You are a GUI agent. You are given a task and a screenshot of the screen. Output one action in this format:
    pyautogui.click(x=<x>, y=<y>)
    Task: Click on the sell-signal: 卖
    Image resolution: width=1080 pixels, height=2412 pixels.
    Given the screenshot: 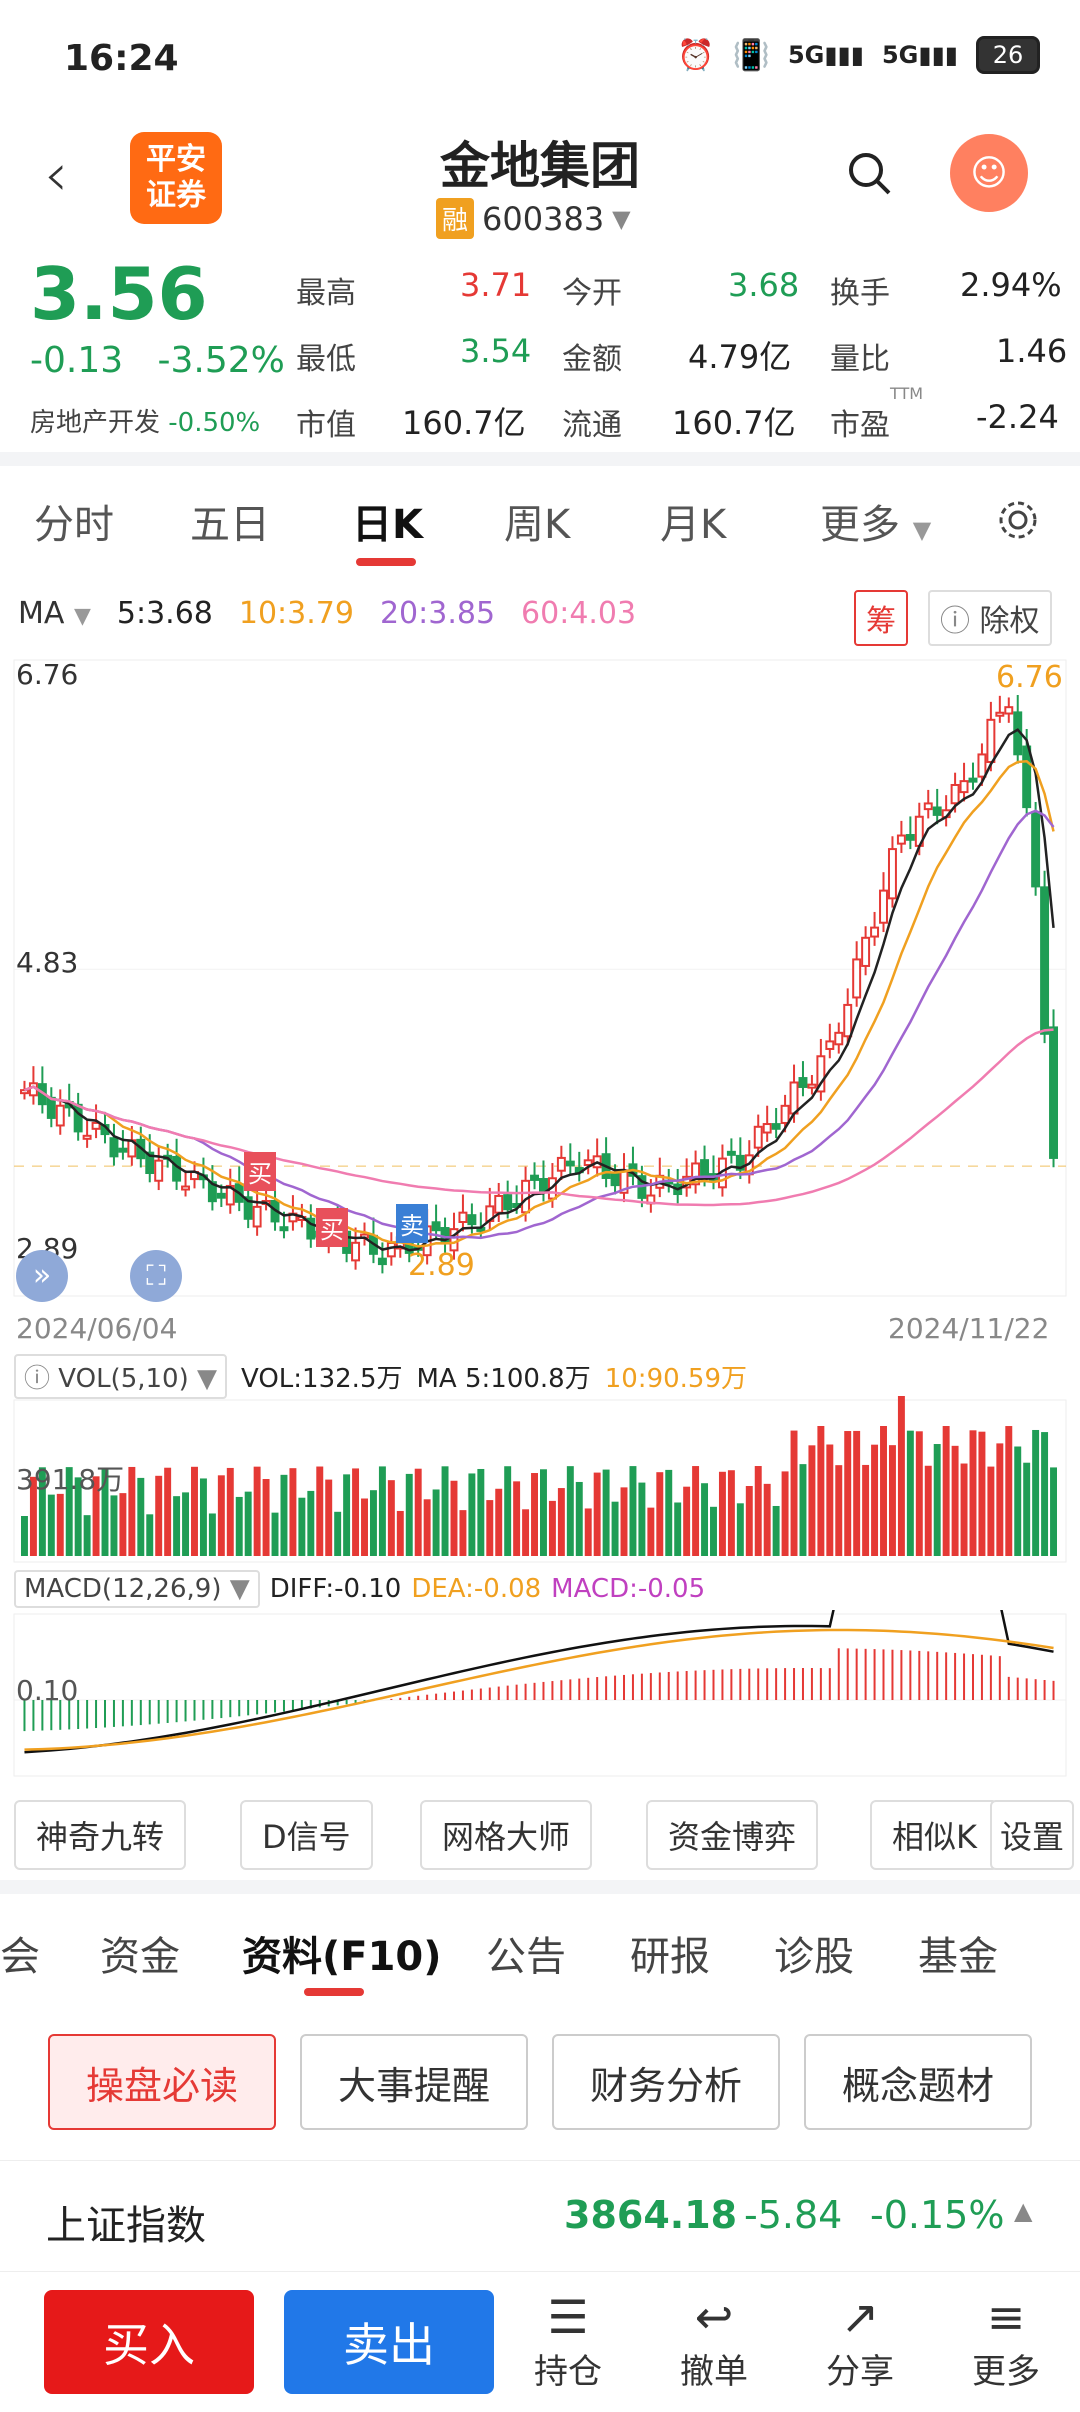 What is the action you would take?
    pyautogui.click(x=412, y=1223)
    